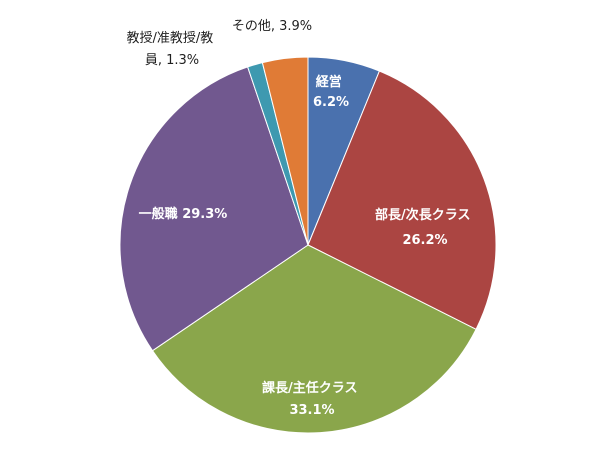 This screenshot has height=450, width=600. What do you see at coordinates (425, 227) in the screenshot?
I see `slice-label-bucho: 部長/次長クラス 26.2%` at bounding box center [425, 227].